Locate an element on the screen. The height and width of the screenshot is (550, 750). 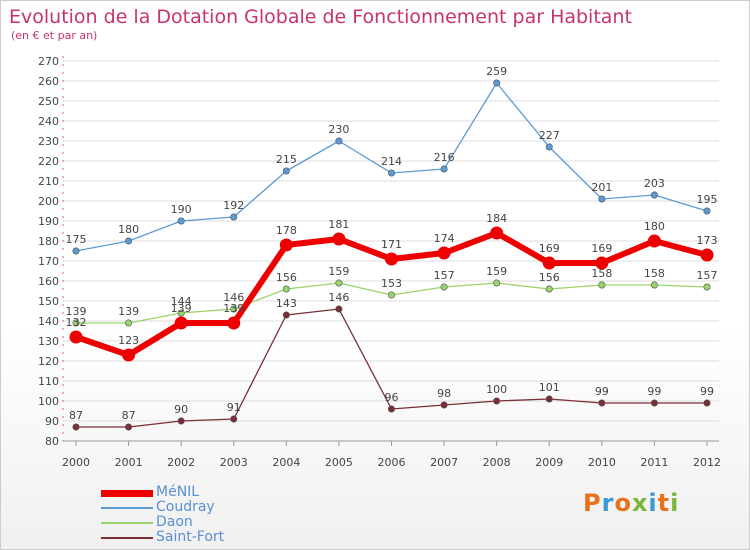
data-label: 184 is located at coordinates (496, 218).